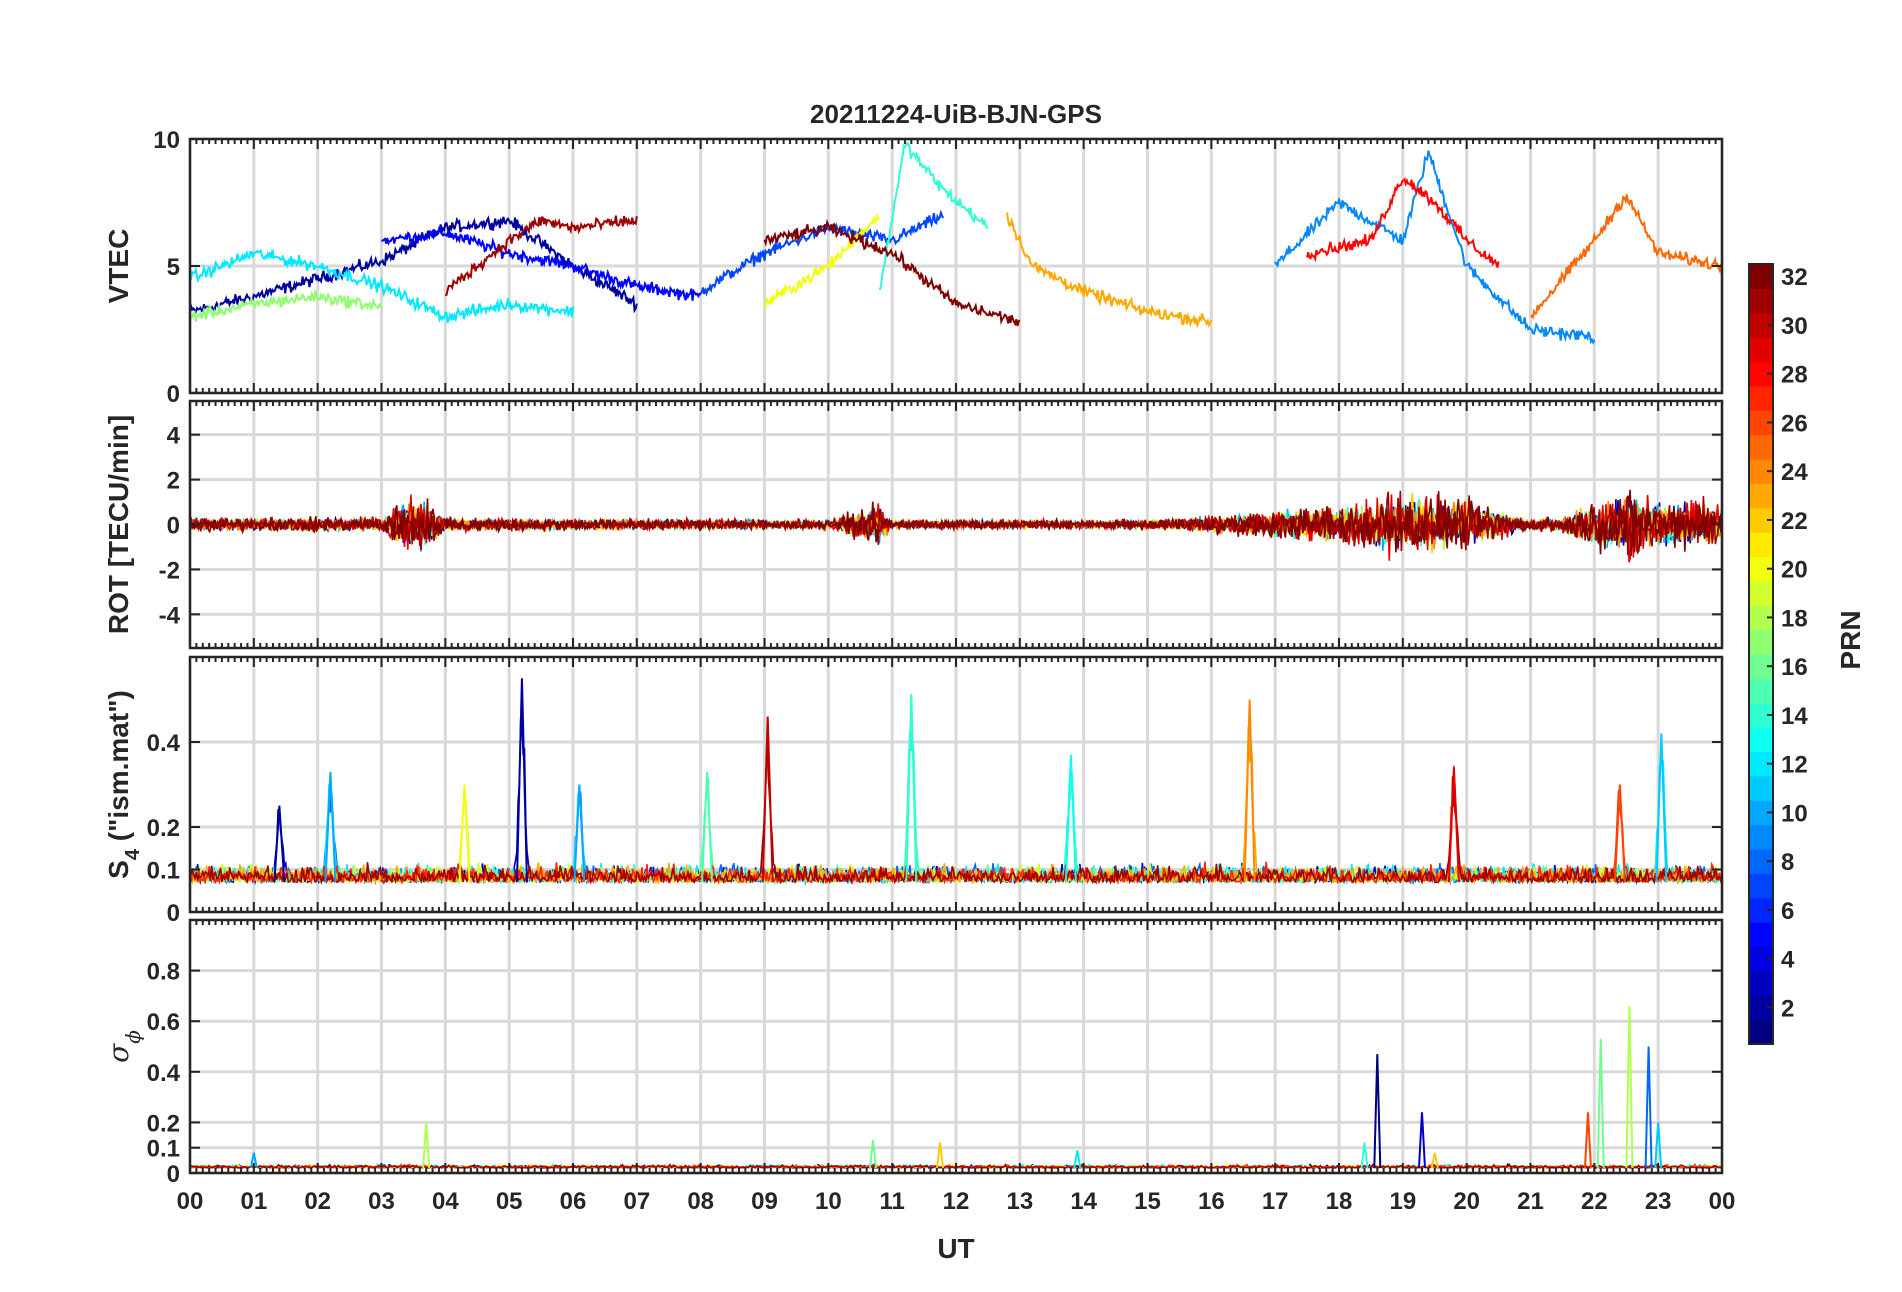 This screenshot has height=1292, width=1902. I want to click on x-tick-label: 00, so click(1722, 1201).